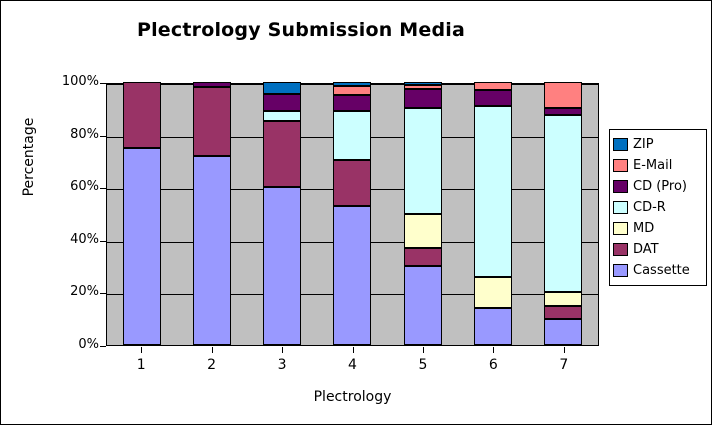 The height and width of the screenshot is (427, 714). What do you see at coordinates (658, 228) in the screenshot?
I see `legend-item: MD` at bounding box center [658, 228].